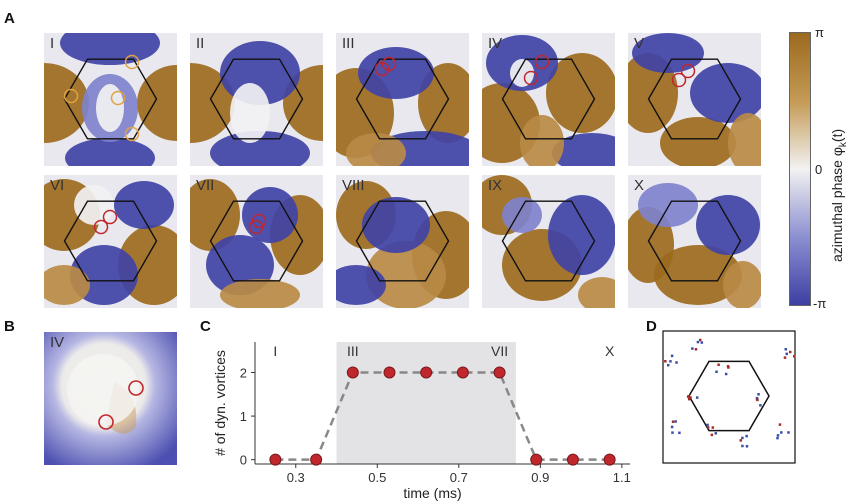 The height and width of the screenshot is (502, 850). I want to click on phase-map-tile: VII, so click(256, 241).